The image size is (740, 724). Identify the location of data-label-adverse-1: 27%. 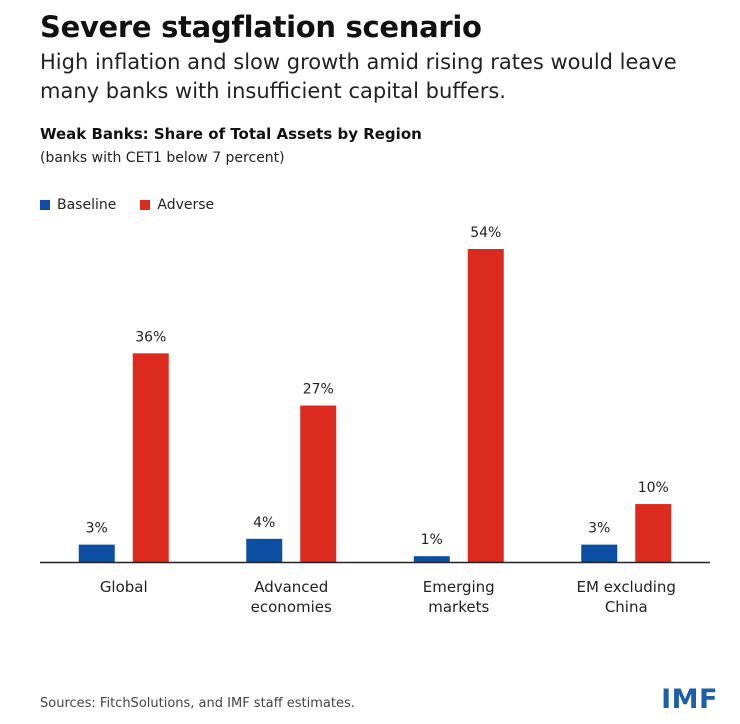
(318, 390).